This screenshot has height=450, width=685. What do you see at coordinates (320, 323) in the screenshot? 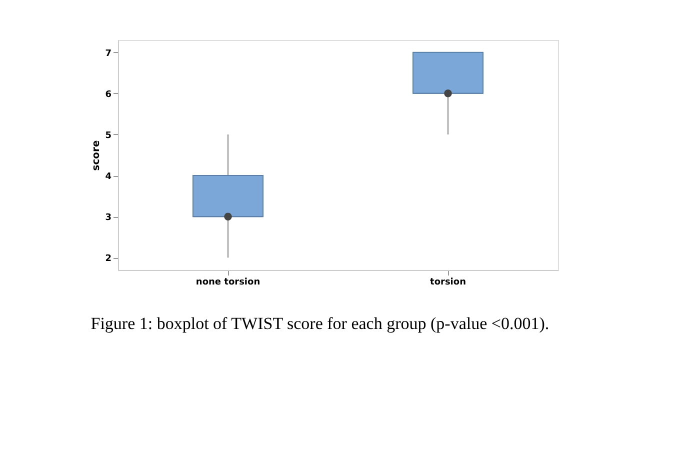
I see `caption: Figure 1: boxplot of TWIST score for each group (p-value <0.001).` at bounding box center [320, 323].